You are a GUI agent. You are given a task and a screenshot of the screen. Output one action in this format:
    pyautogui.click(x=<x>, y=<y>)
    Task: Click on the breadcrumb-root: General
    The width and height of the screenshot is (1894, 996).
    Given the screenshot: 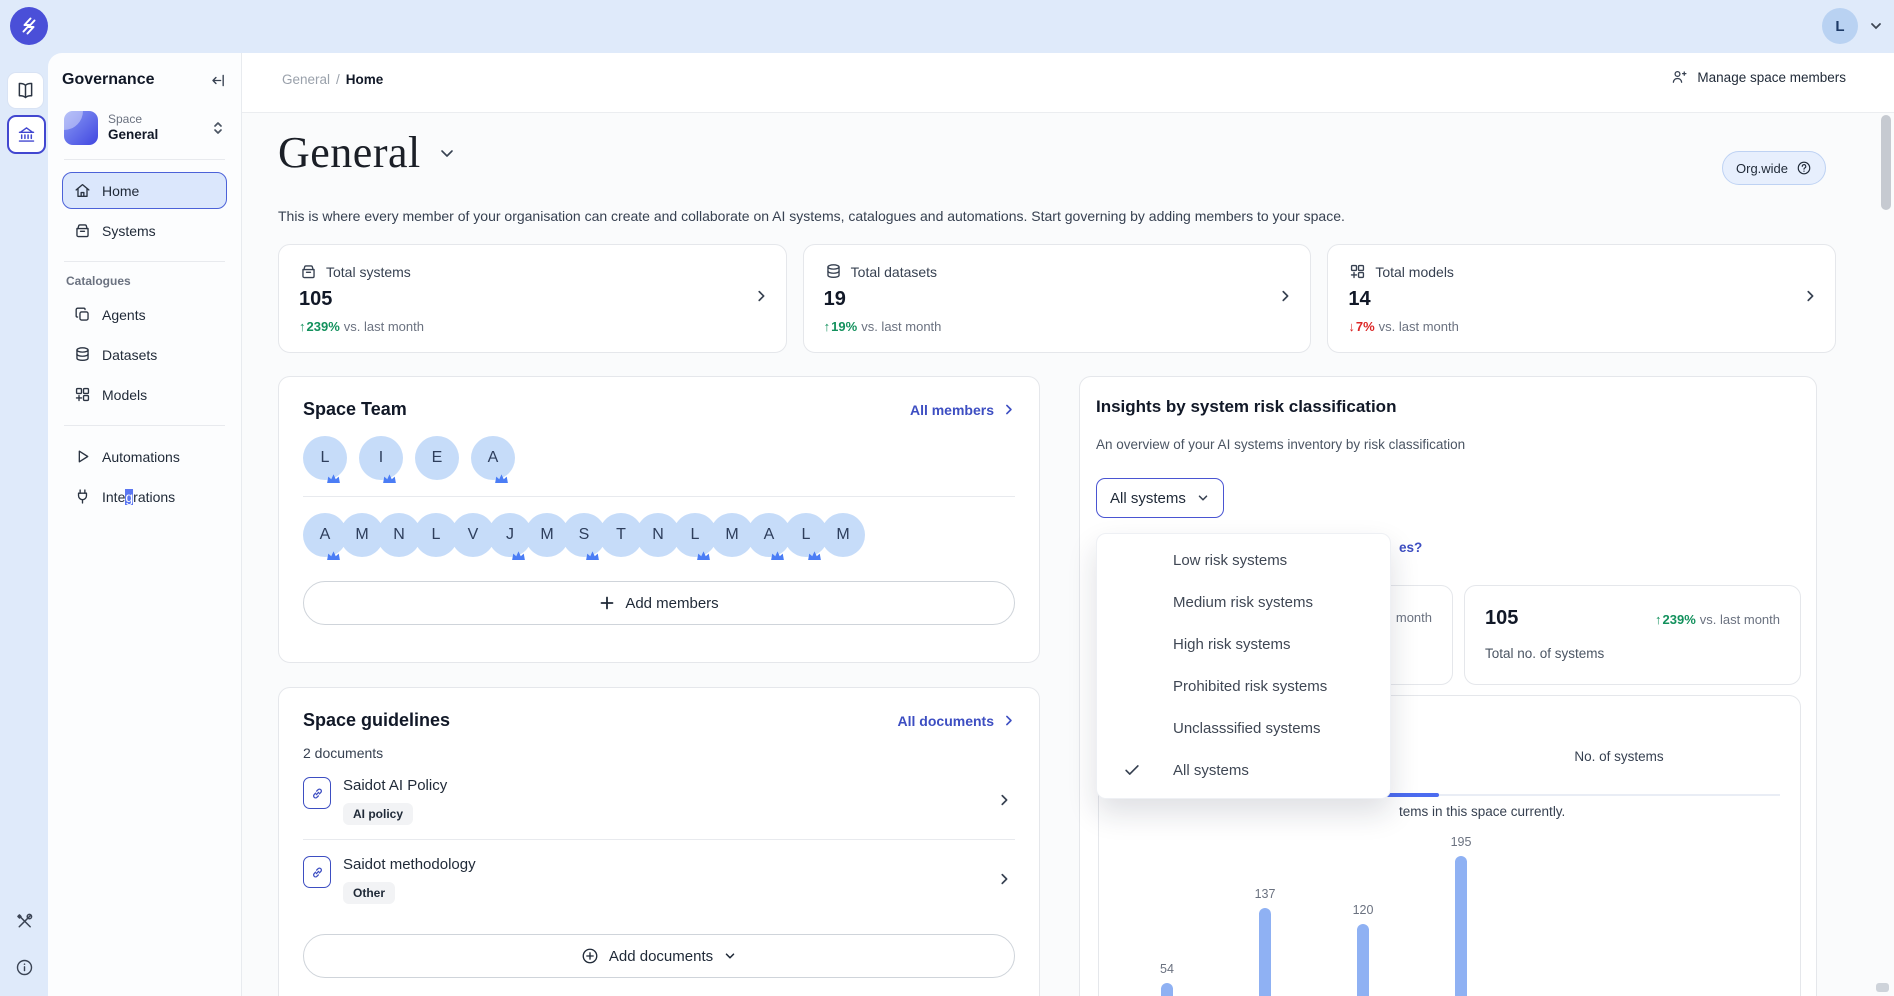 What is the action you would take?
    pyautogui.click(x=306, y=79)
    